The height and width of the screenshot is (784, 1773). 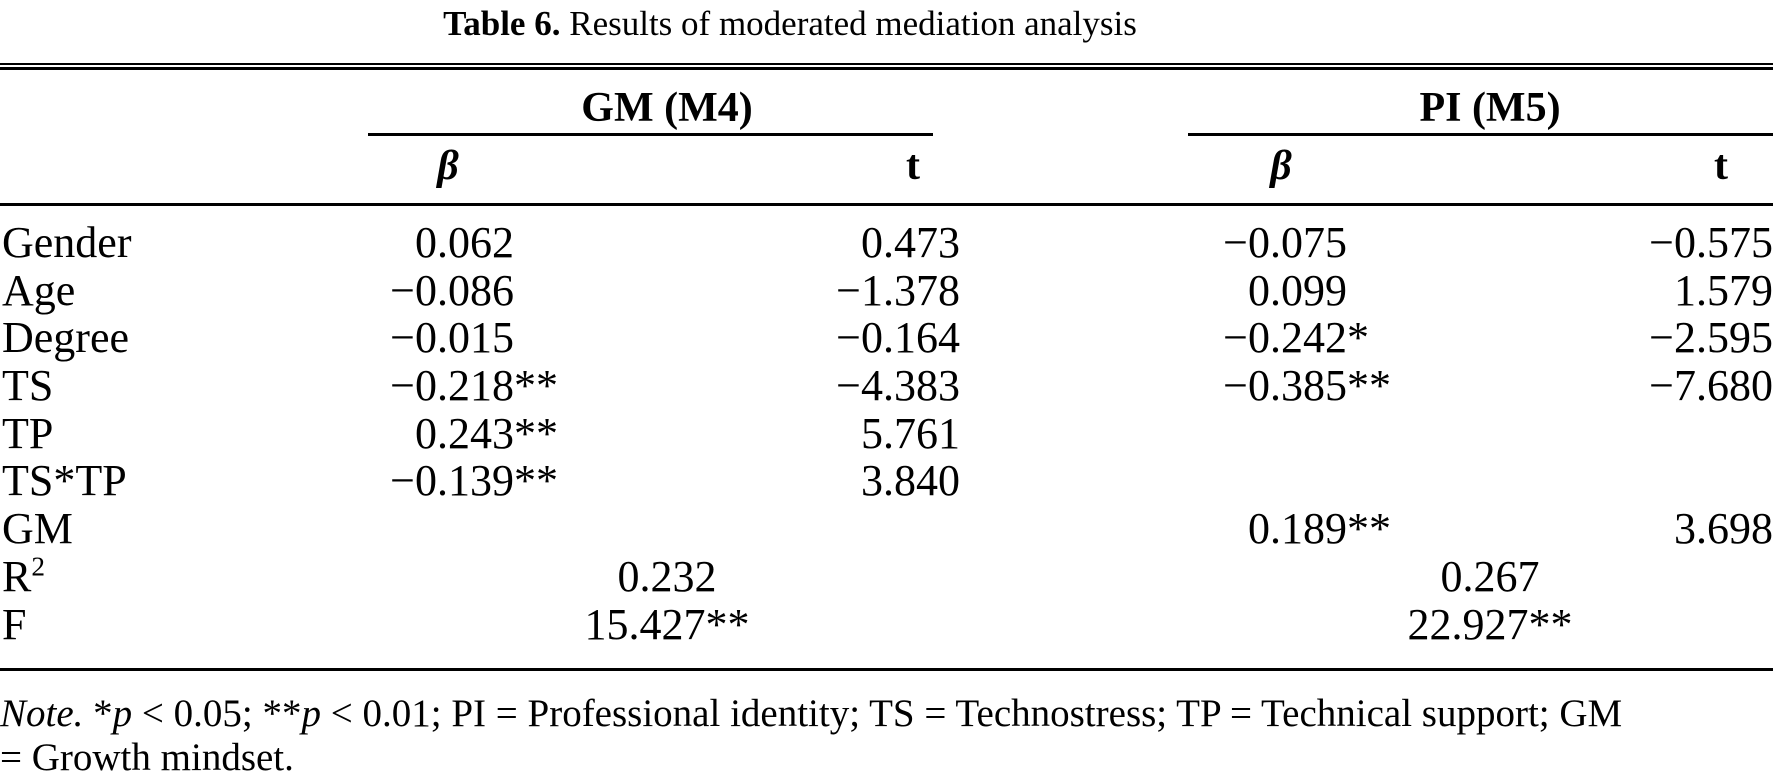 I want to click on table-row-tp: TP 0. 243** 5.761, so click(x=886, y=434).